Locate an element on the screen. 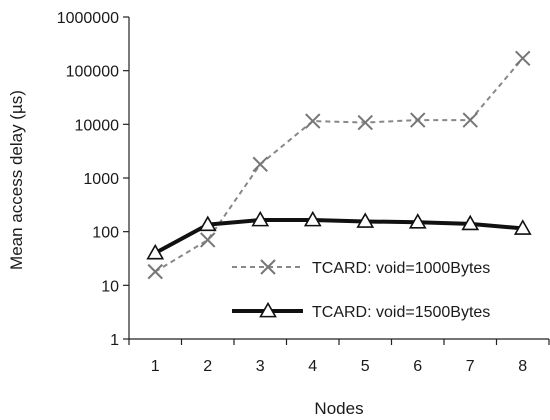 The image size is (550, 420). y-axis-label: Mean access delay (µs) is located at coordinates (16, 180).